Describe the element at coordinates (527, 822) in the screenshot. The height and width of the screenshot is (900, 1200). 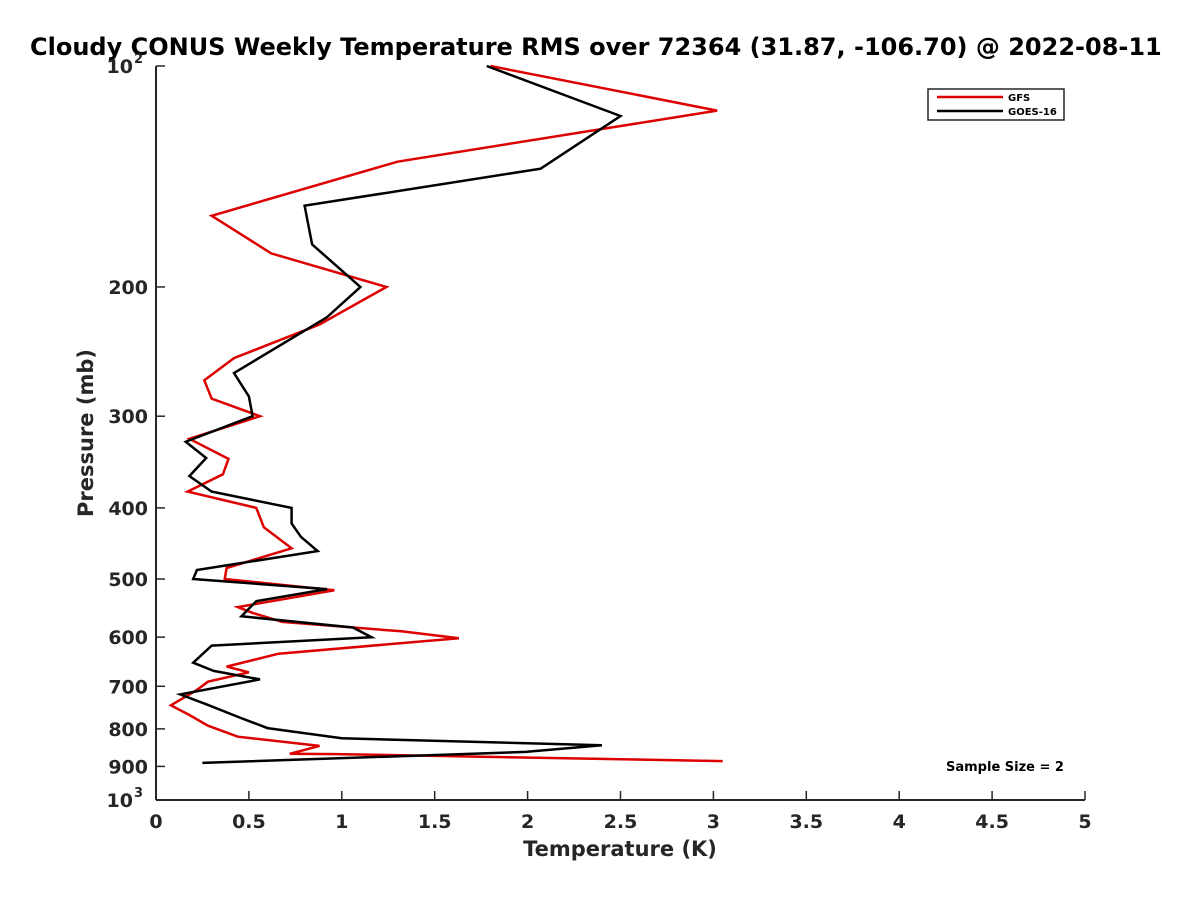
I see `x-tick-label: 2` at that location.